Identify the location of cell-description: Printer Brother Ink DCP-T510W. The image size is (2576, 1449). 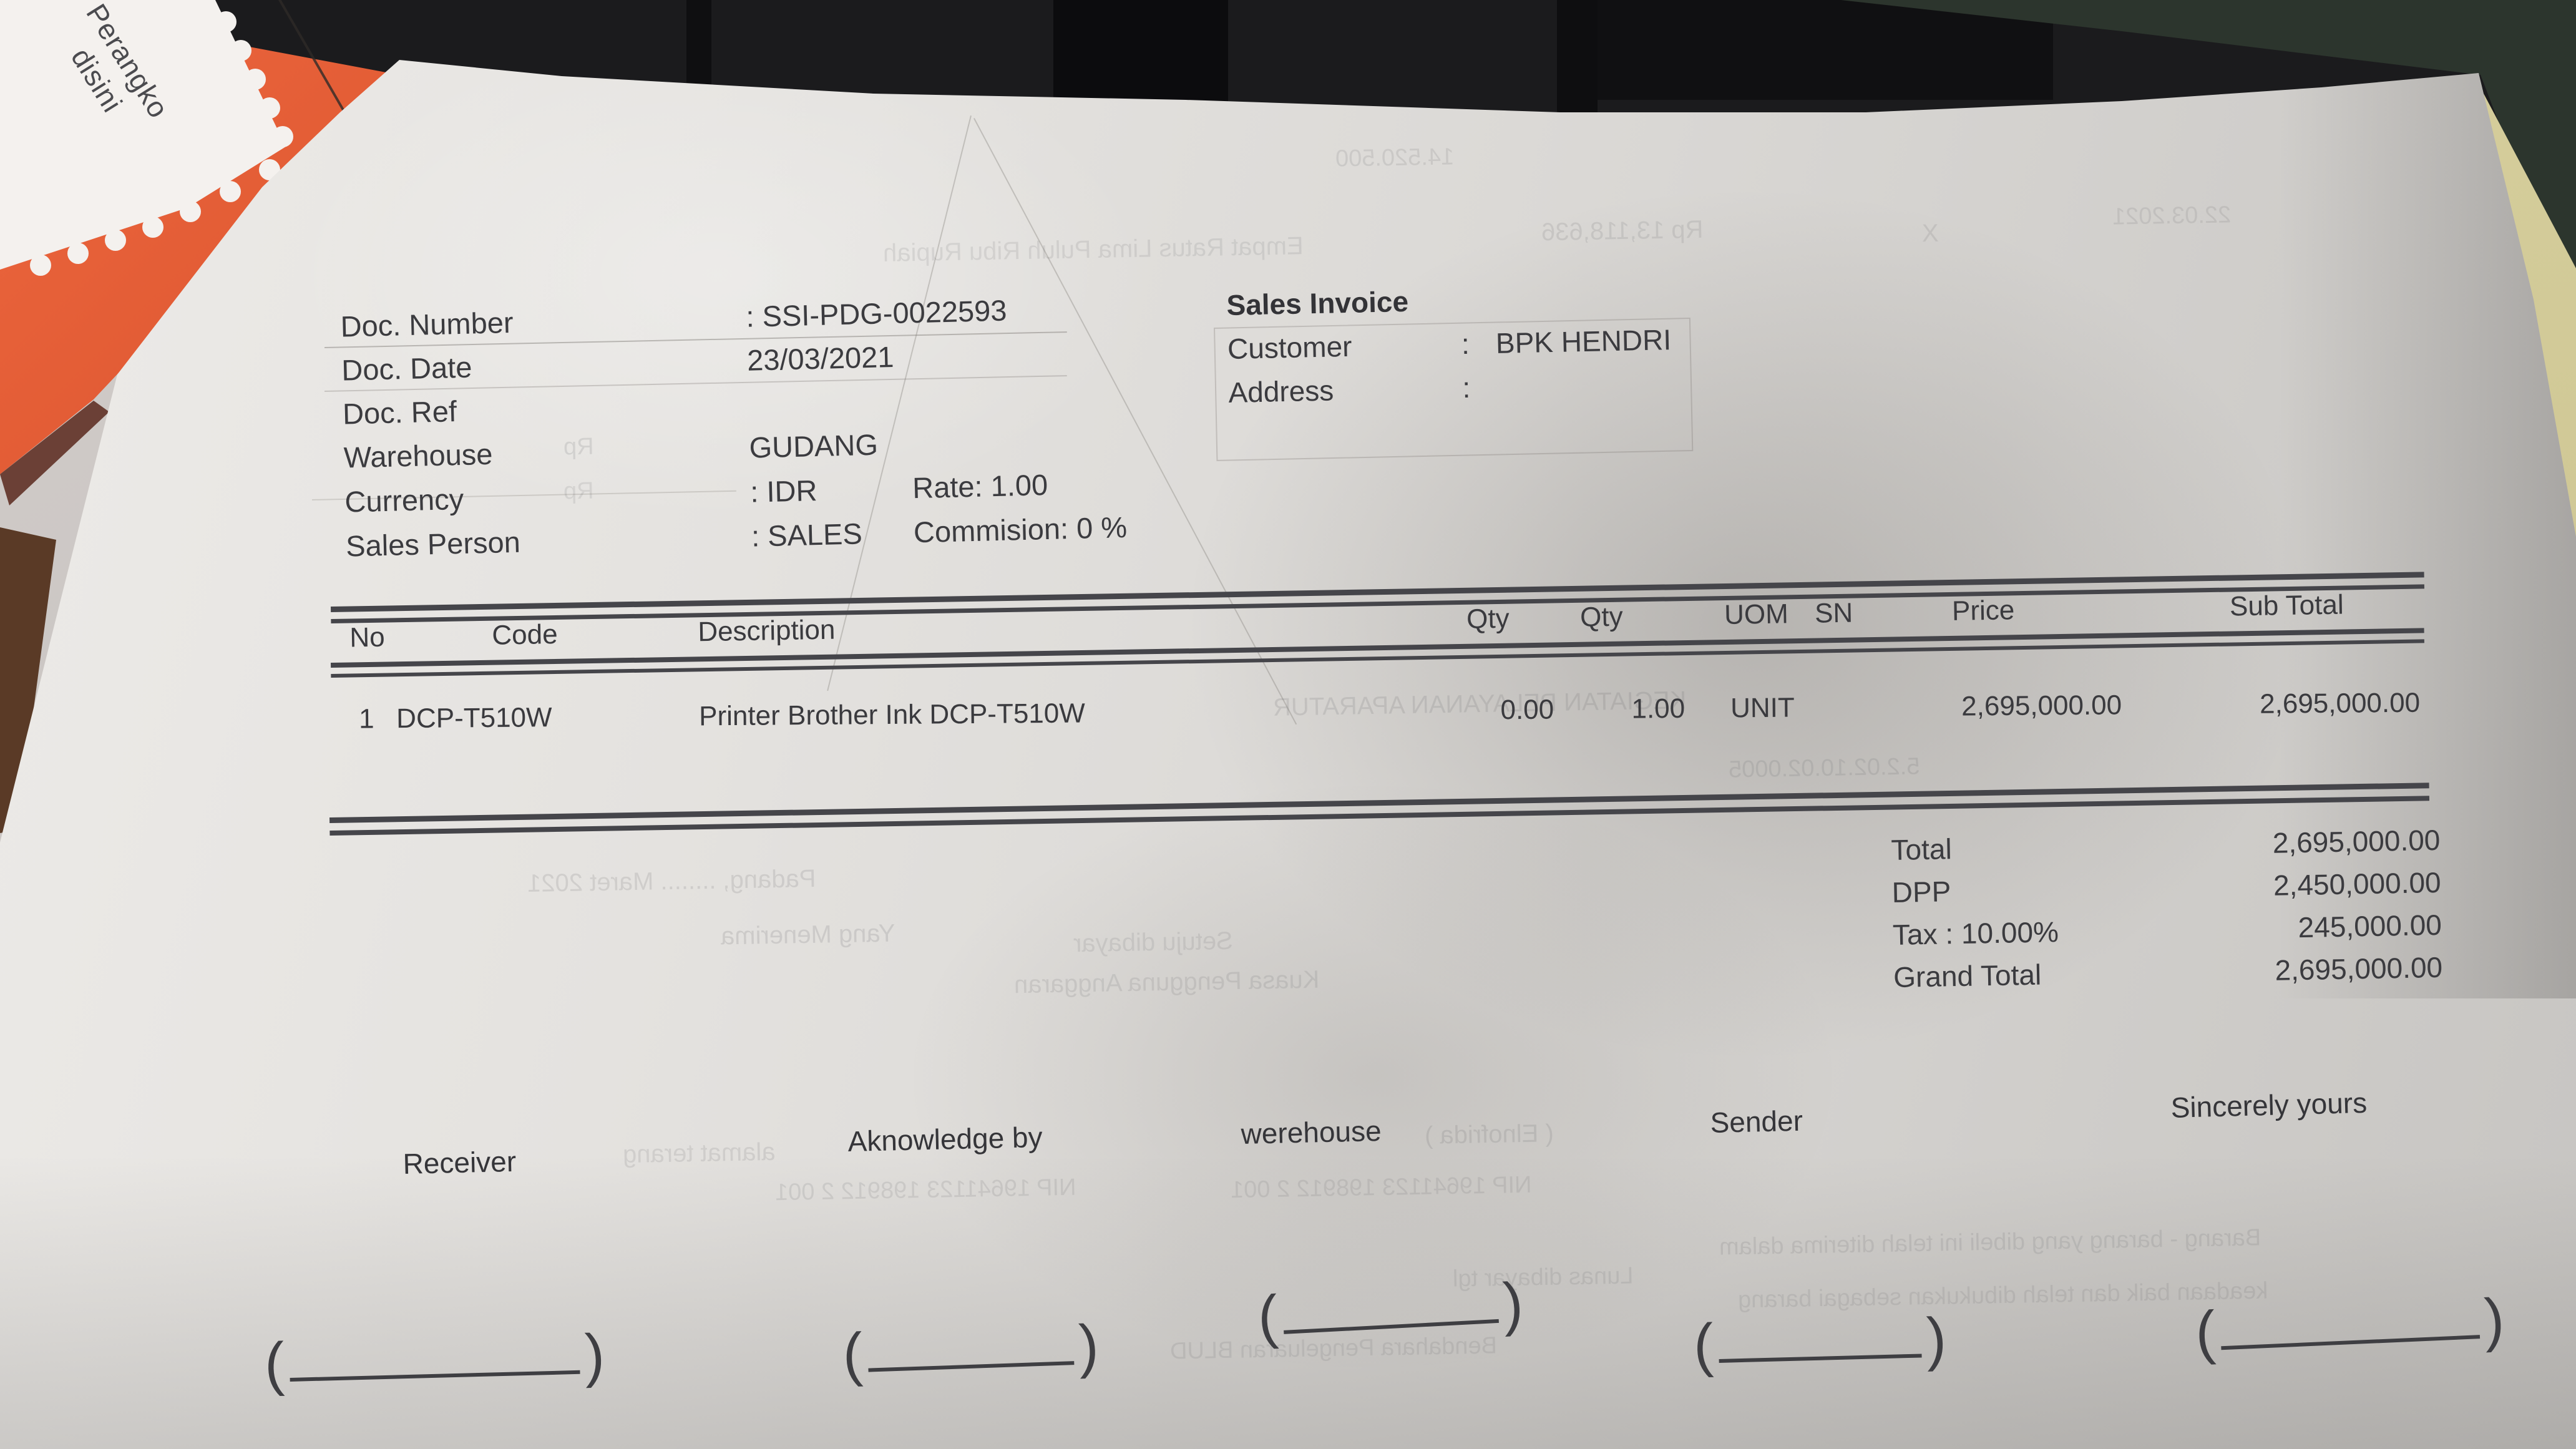
(891, 715).